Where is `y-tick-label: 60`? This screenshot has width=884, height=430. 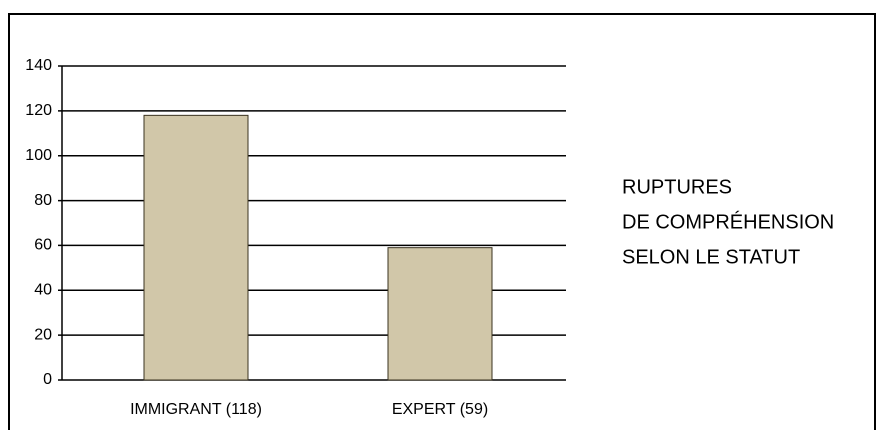
y-tick-label: 60 is located at coordinates (43, 245).